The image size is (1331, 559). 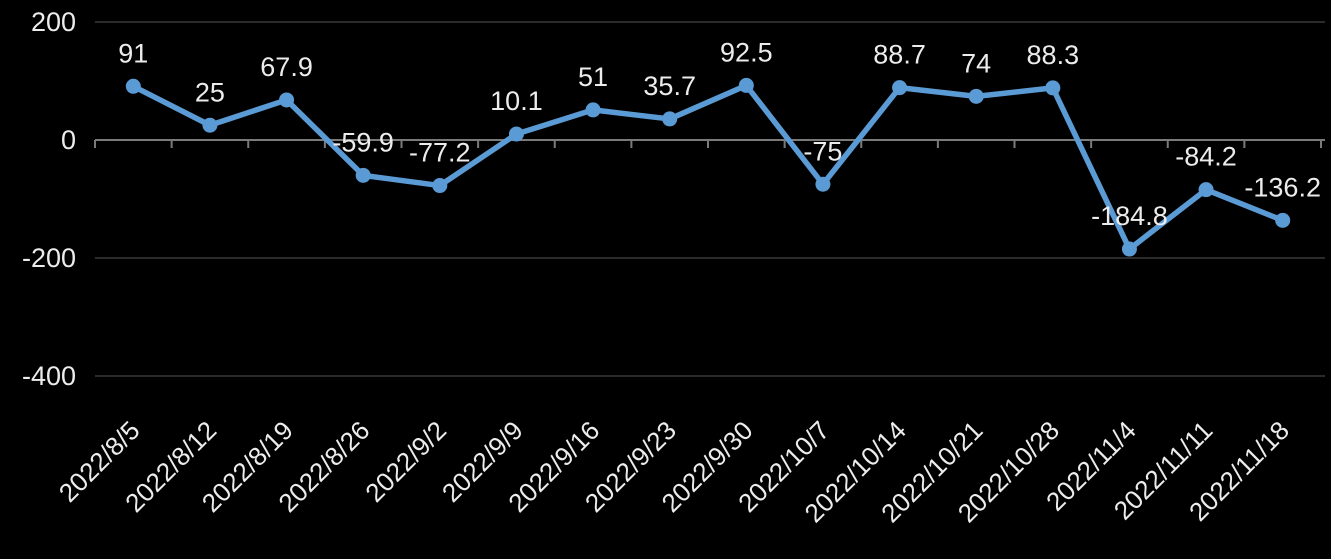 What do you see at coordinates (49, 376) in the screenshot?
I see `y-axis-tick-label: -400` at bounding box center [49, 376].